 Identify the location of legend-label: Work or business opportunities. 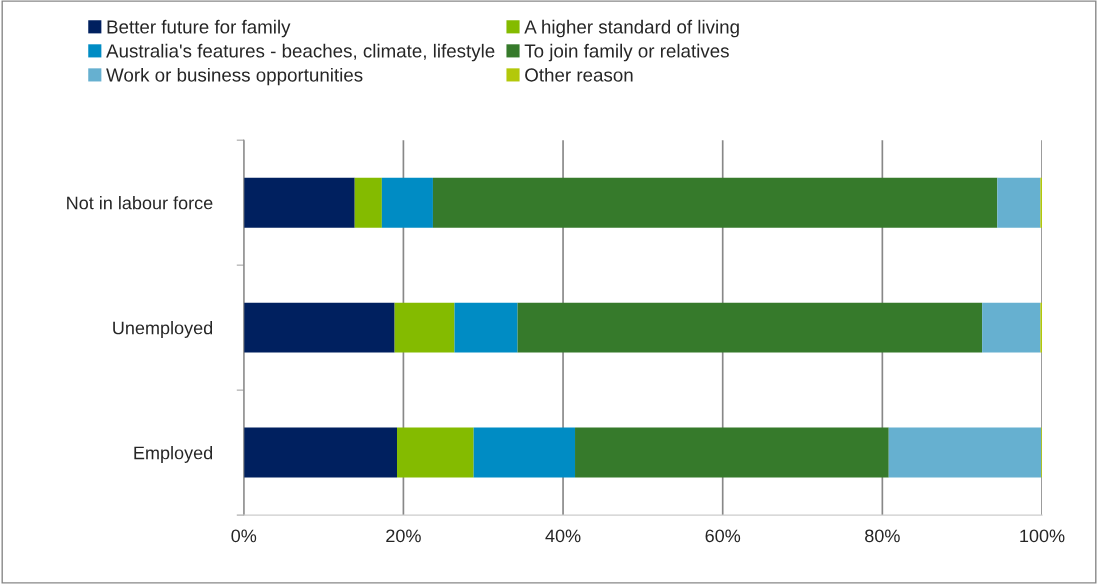
(234, 76).